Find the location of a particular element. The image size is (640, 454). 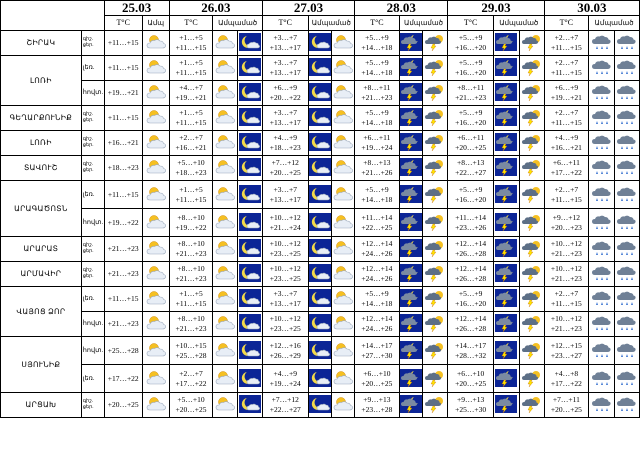

day1-range: +16…+21 is located at coordinates (123, 143).